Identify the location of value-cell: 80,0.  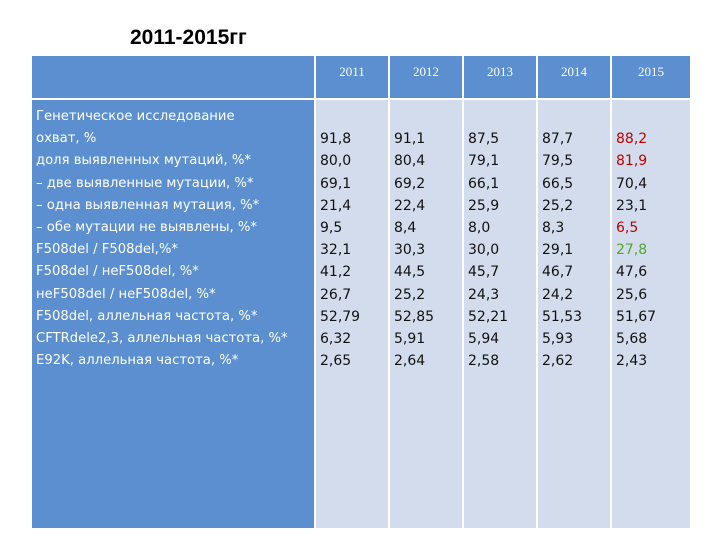
(336, 161).